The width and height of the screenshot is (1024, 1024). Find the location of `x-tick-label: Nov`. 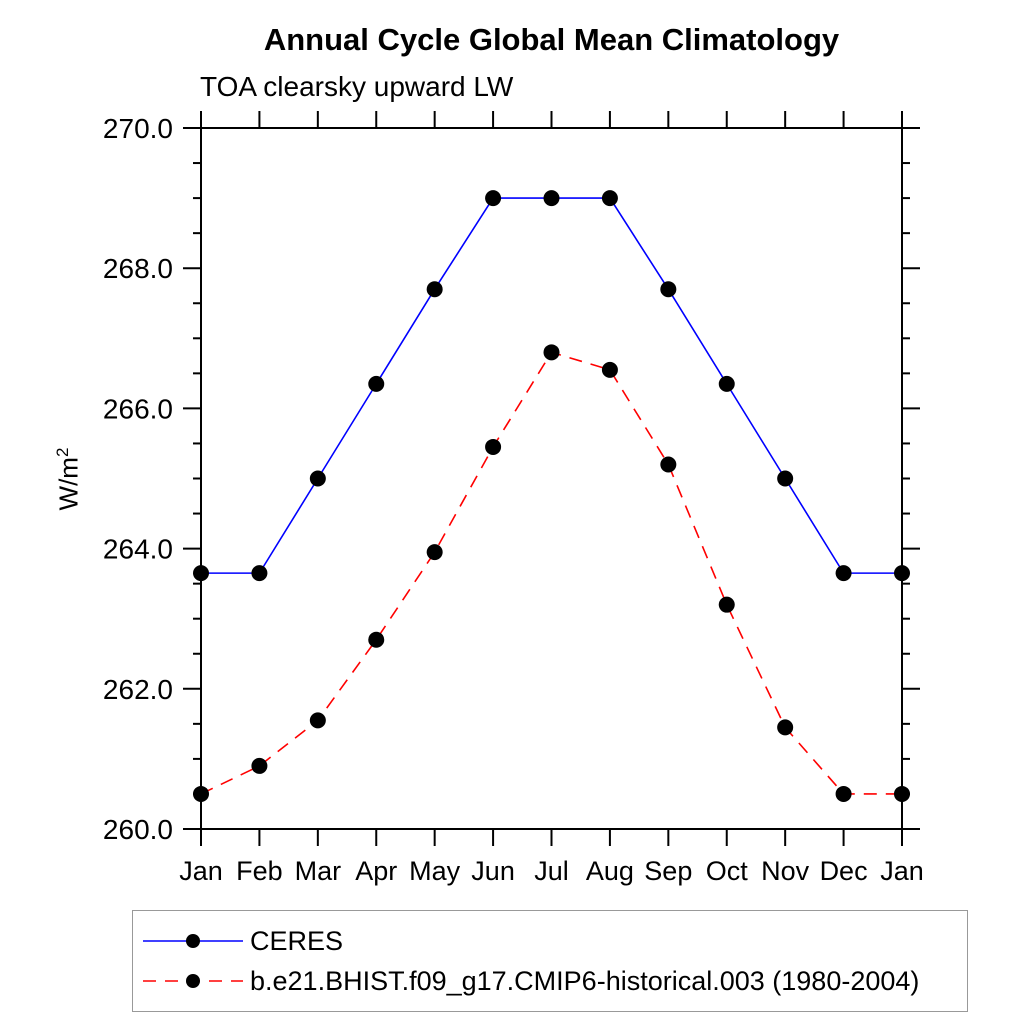

x-tick-label: Nov is located at coordinates (785, 871).